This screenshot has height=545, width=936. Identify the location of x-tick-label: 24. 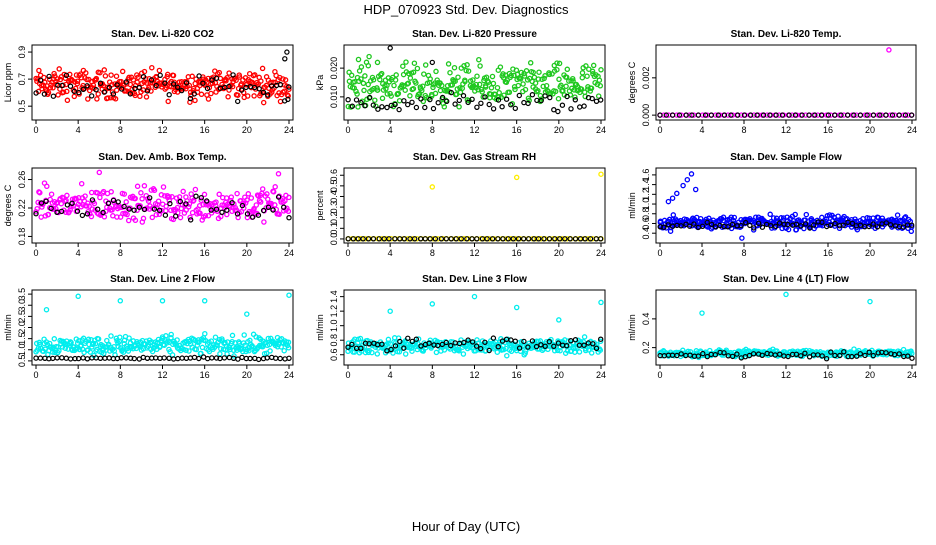
(601, 253).